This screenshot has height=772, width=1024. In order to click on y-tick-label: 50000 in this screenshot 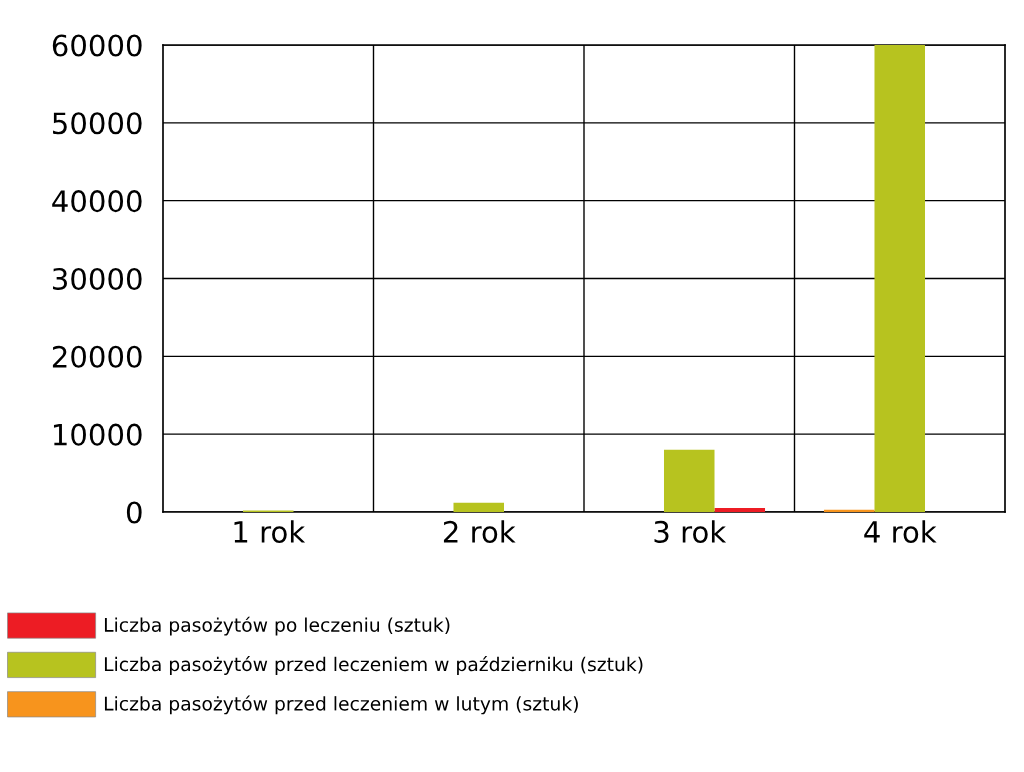, I will do `click(97, 123)`.